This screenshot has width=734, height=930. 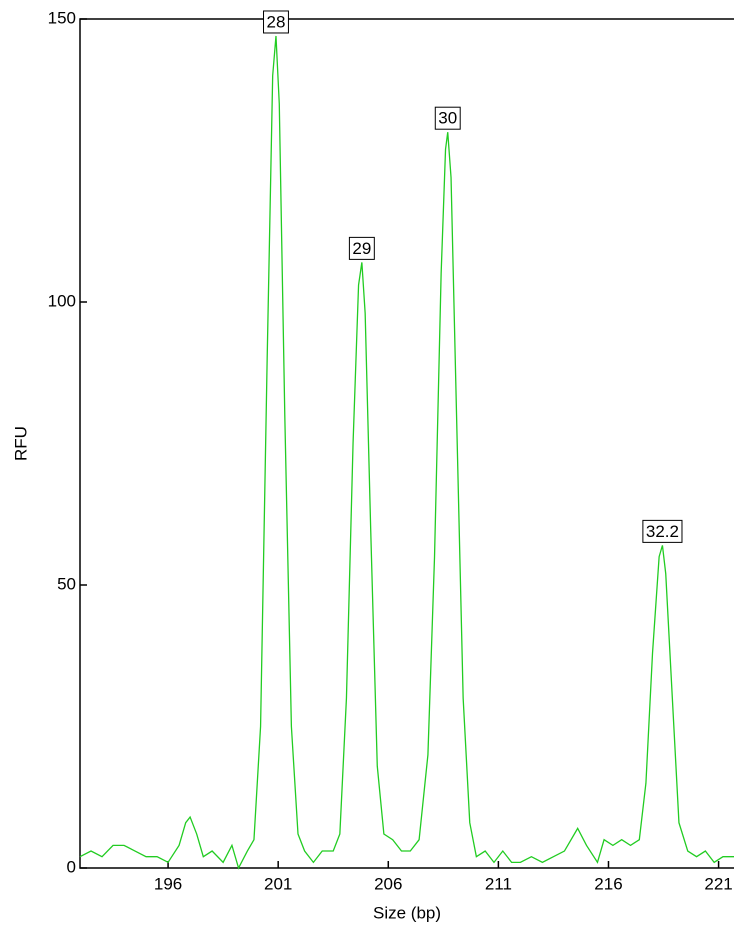 I want to click on peak-label-text: 29, so click(x=361, y=248).